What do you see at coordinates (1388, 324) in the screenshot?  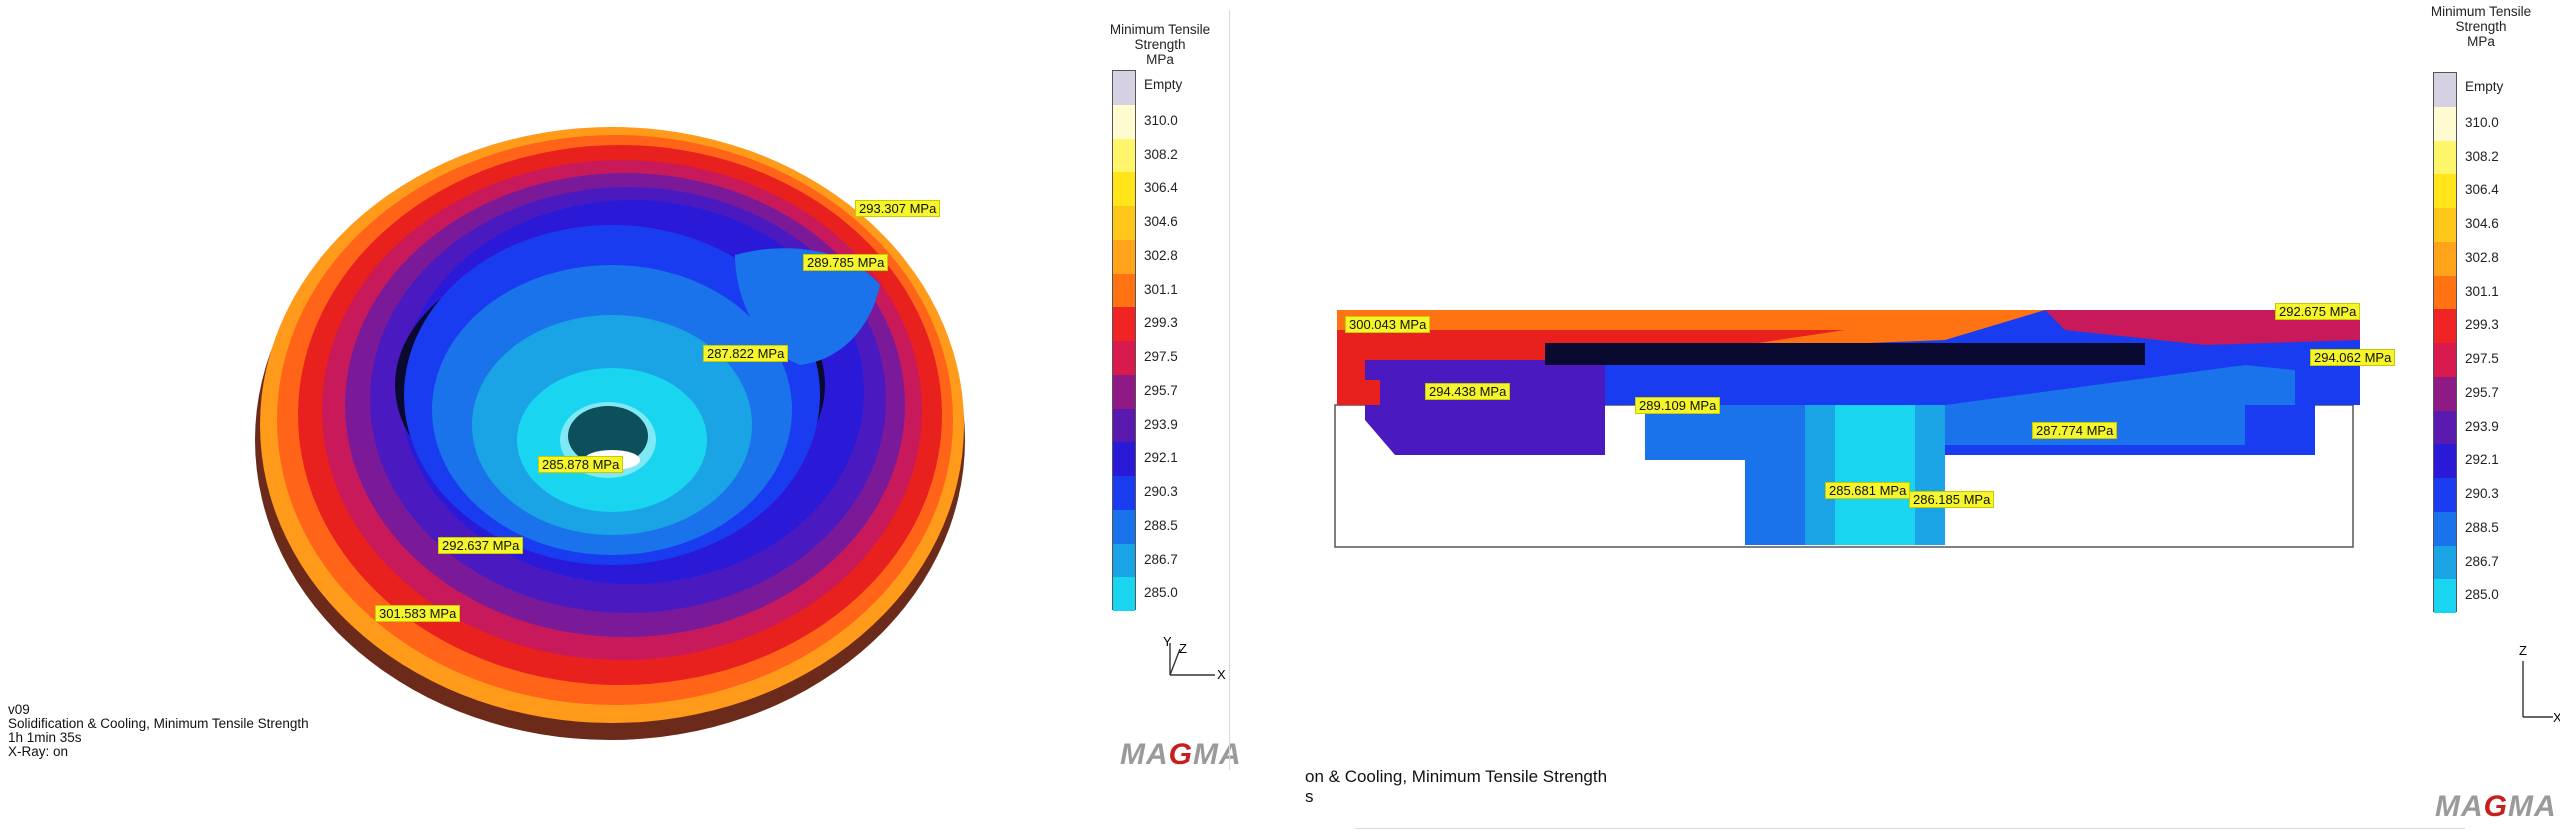 I see `result-callout: 300.043 MPa` at bounding box center [1388, 324].